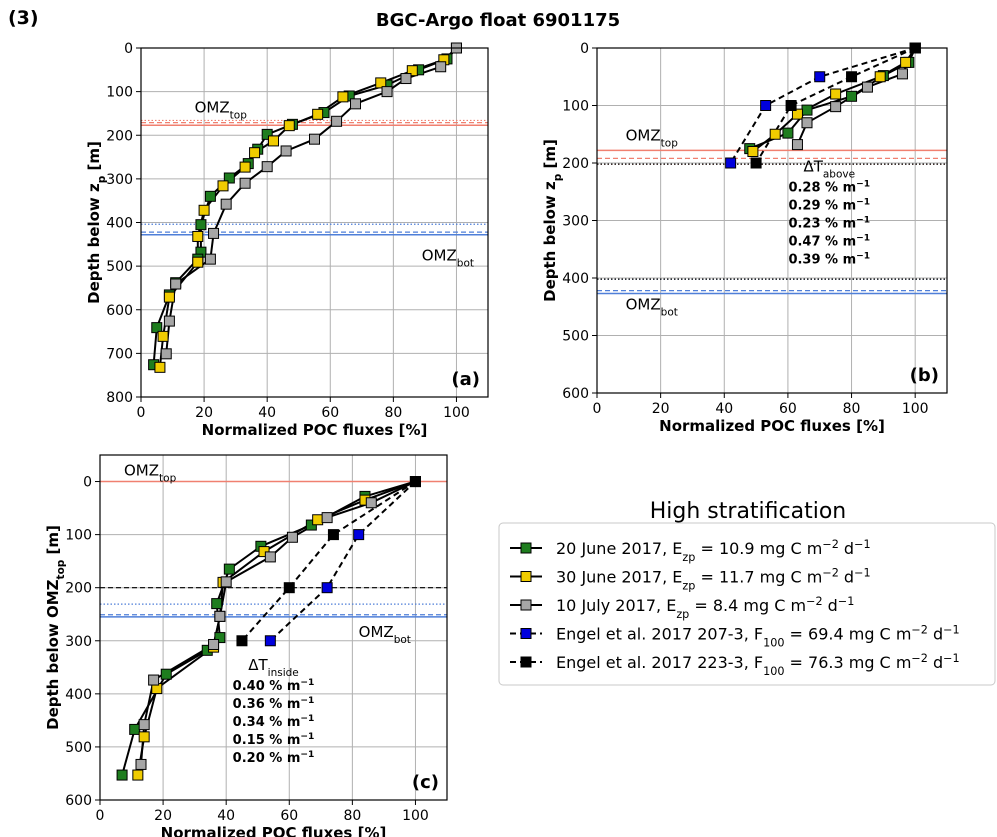 The width and height of the screenshot is (997, 837). Describe the element at coordinates (822, 260) in the screenshot. I see `rate-label-part: 0.39 % m` at that location.